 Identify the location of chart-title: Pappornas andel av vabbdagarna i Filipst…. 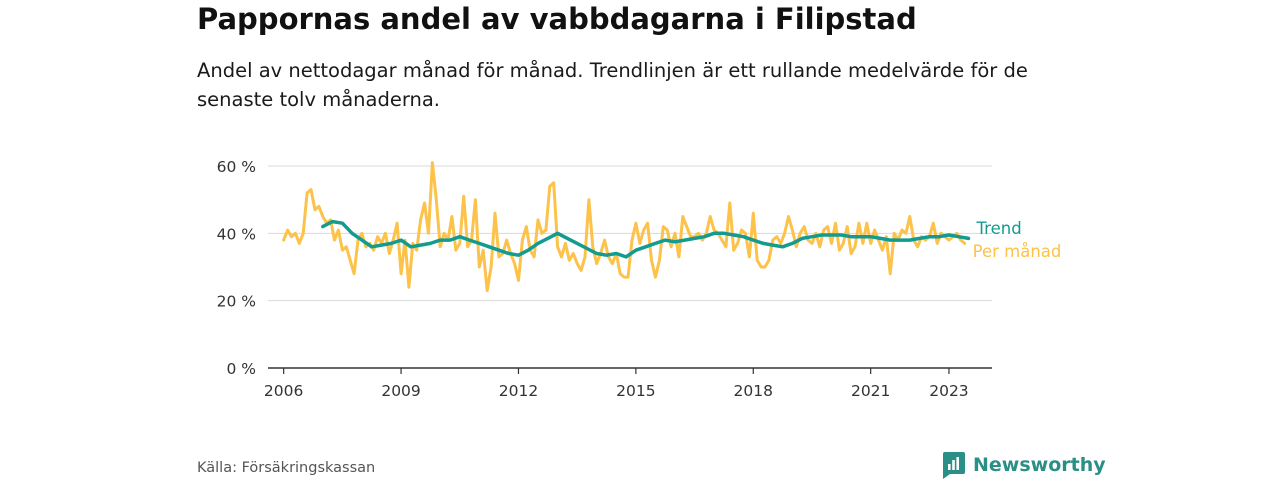
(557, 19).